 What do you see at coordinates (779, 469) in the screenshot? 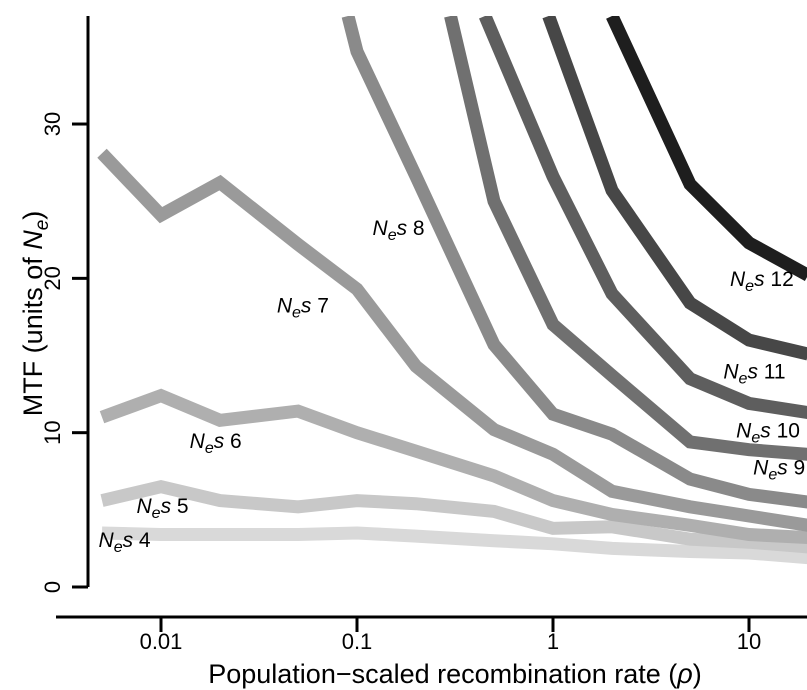
I see `series-label: Nes 9` at bounding box center [779, 469].